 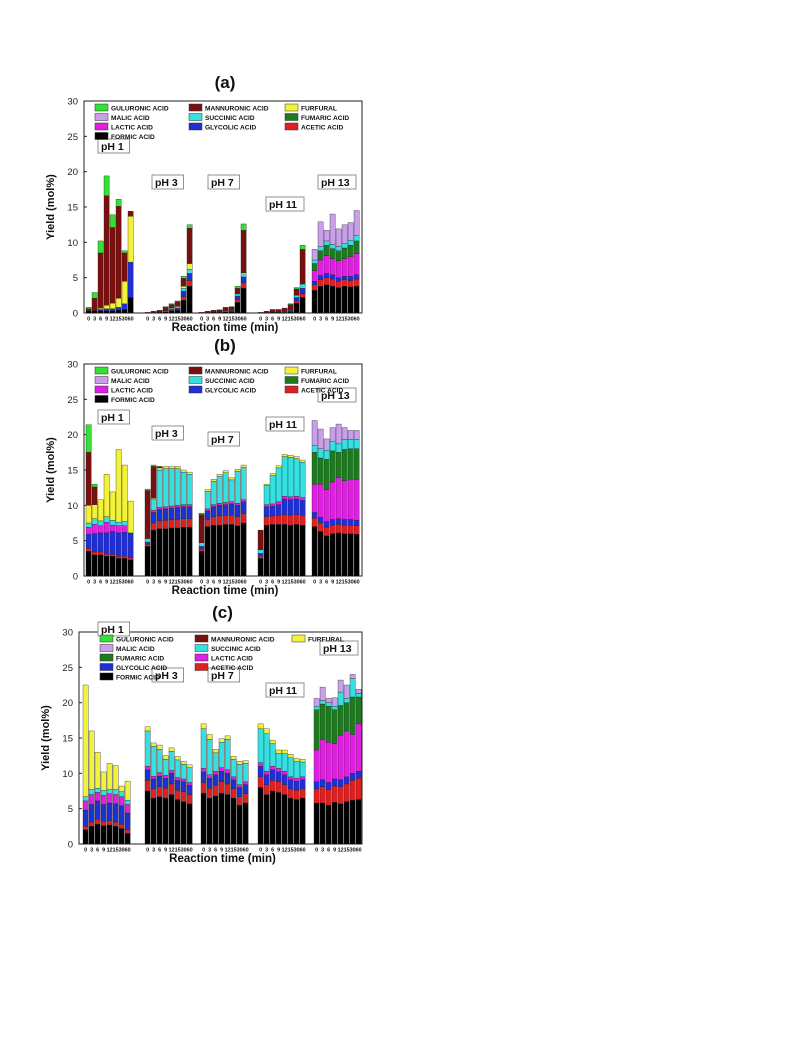 I want to click on legend-label: ACETIC ACID, so click(x=322, y=128).